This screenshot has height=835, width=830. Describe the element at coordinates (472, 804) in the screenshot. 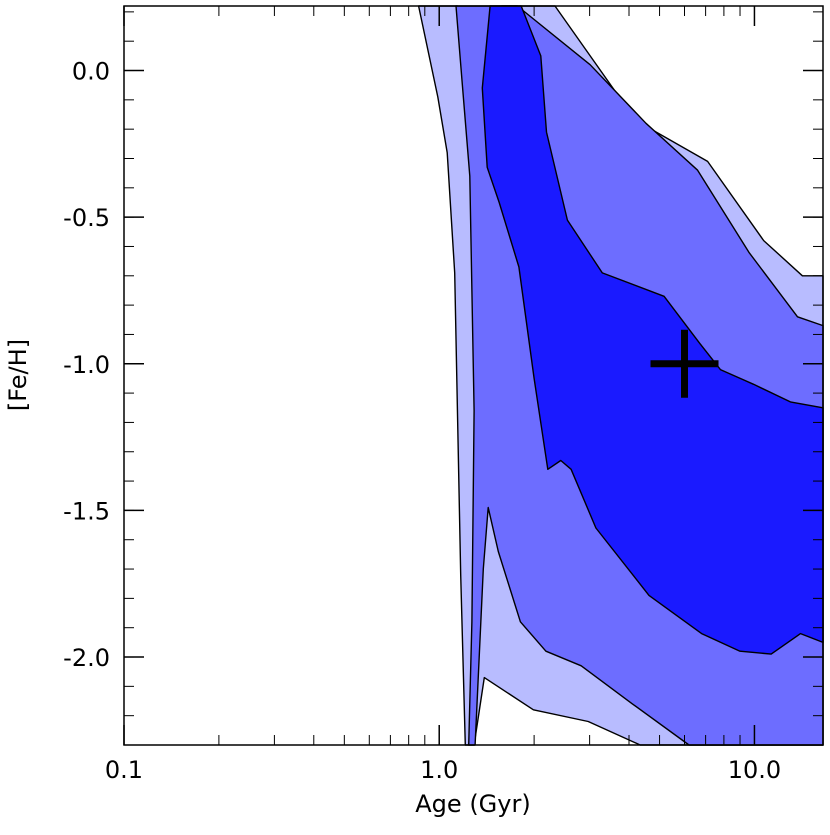

I see `x-axis-label: Age (Gyr)` at that location.